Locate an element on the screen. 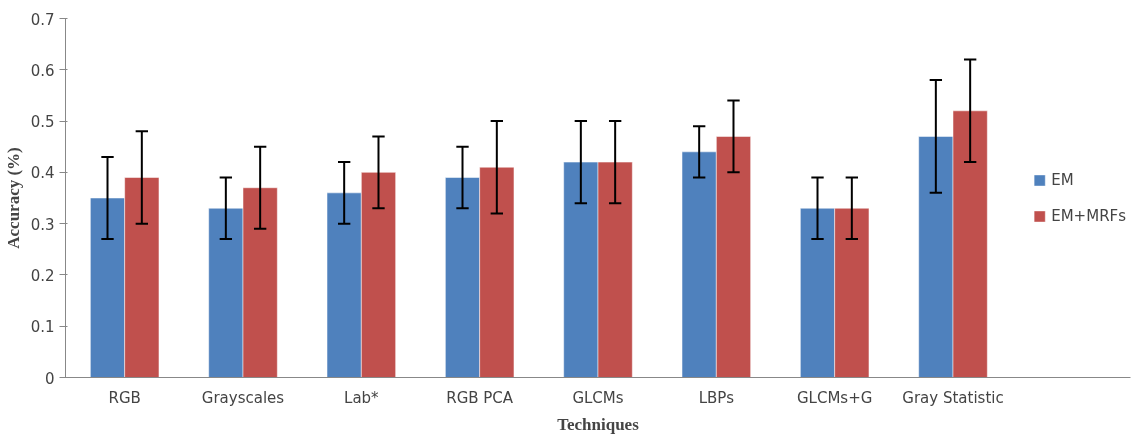 The height and width of the screenshot is (436, 1140). y-tick-label: 0.3 is located at coordinates (42, 224).